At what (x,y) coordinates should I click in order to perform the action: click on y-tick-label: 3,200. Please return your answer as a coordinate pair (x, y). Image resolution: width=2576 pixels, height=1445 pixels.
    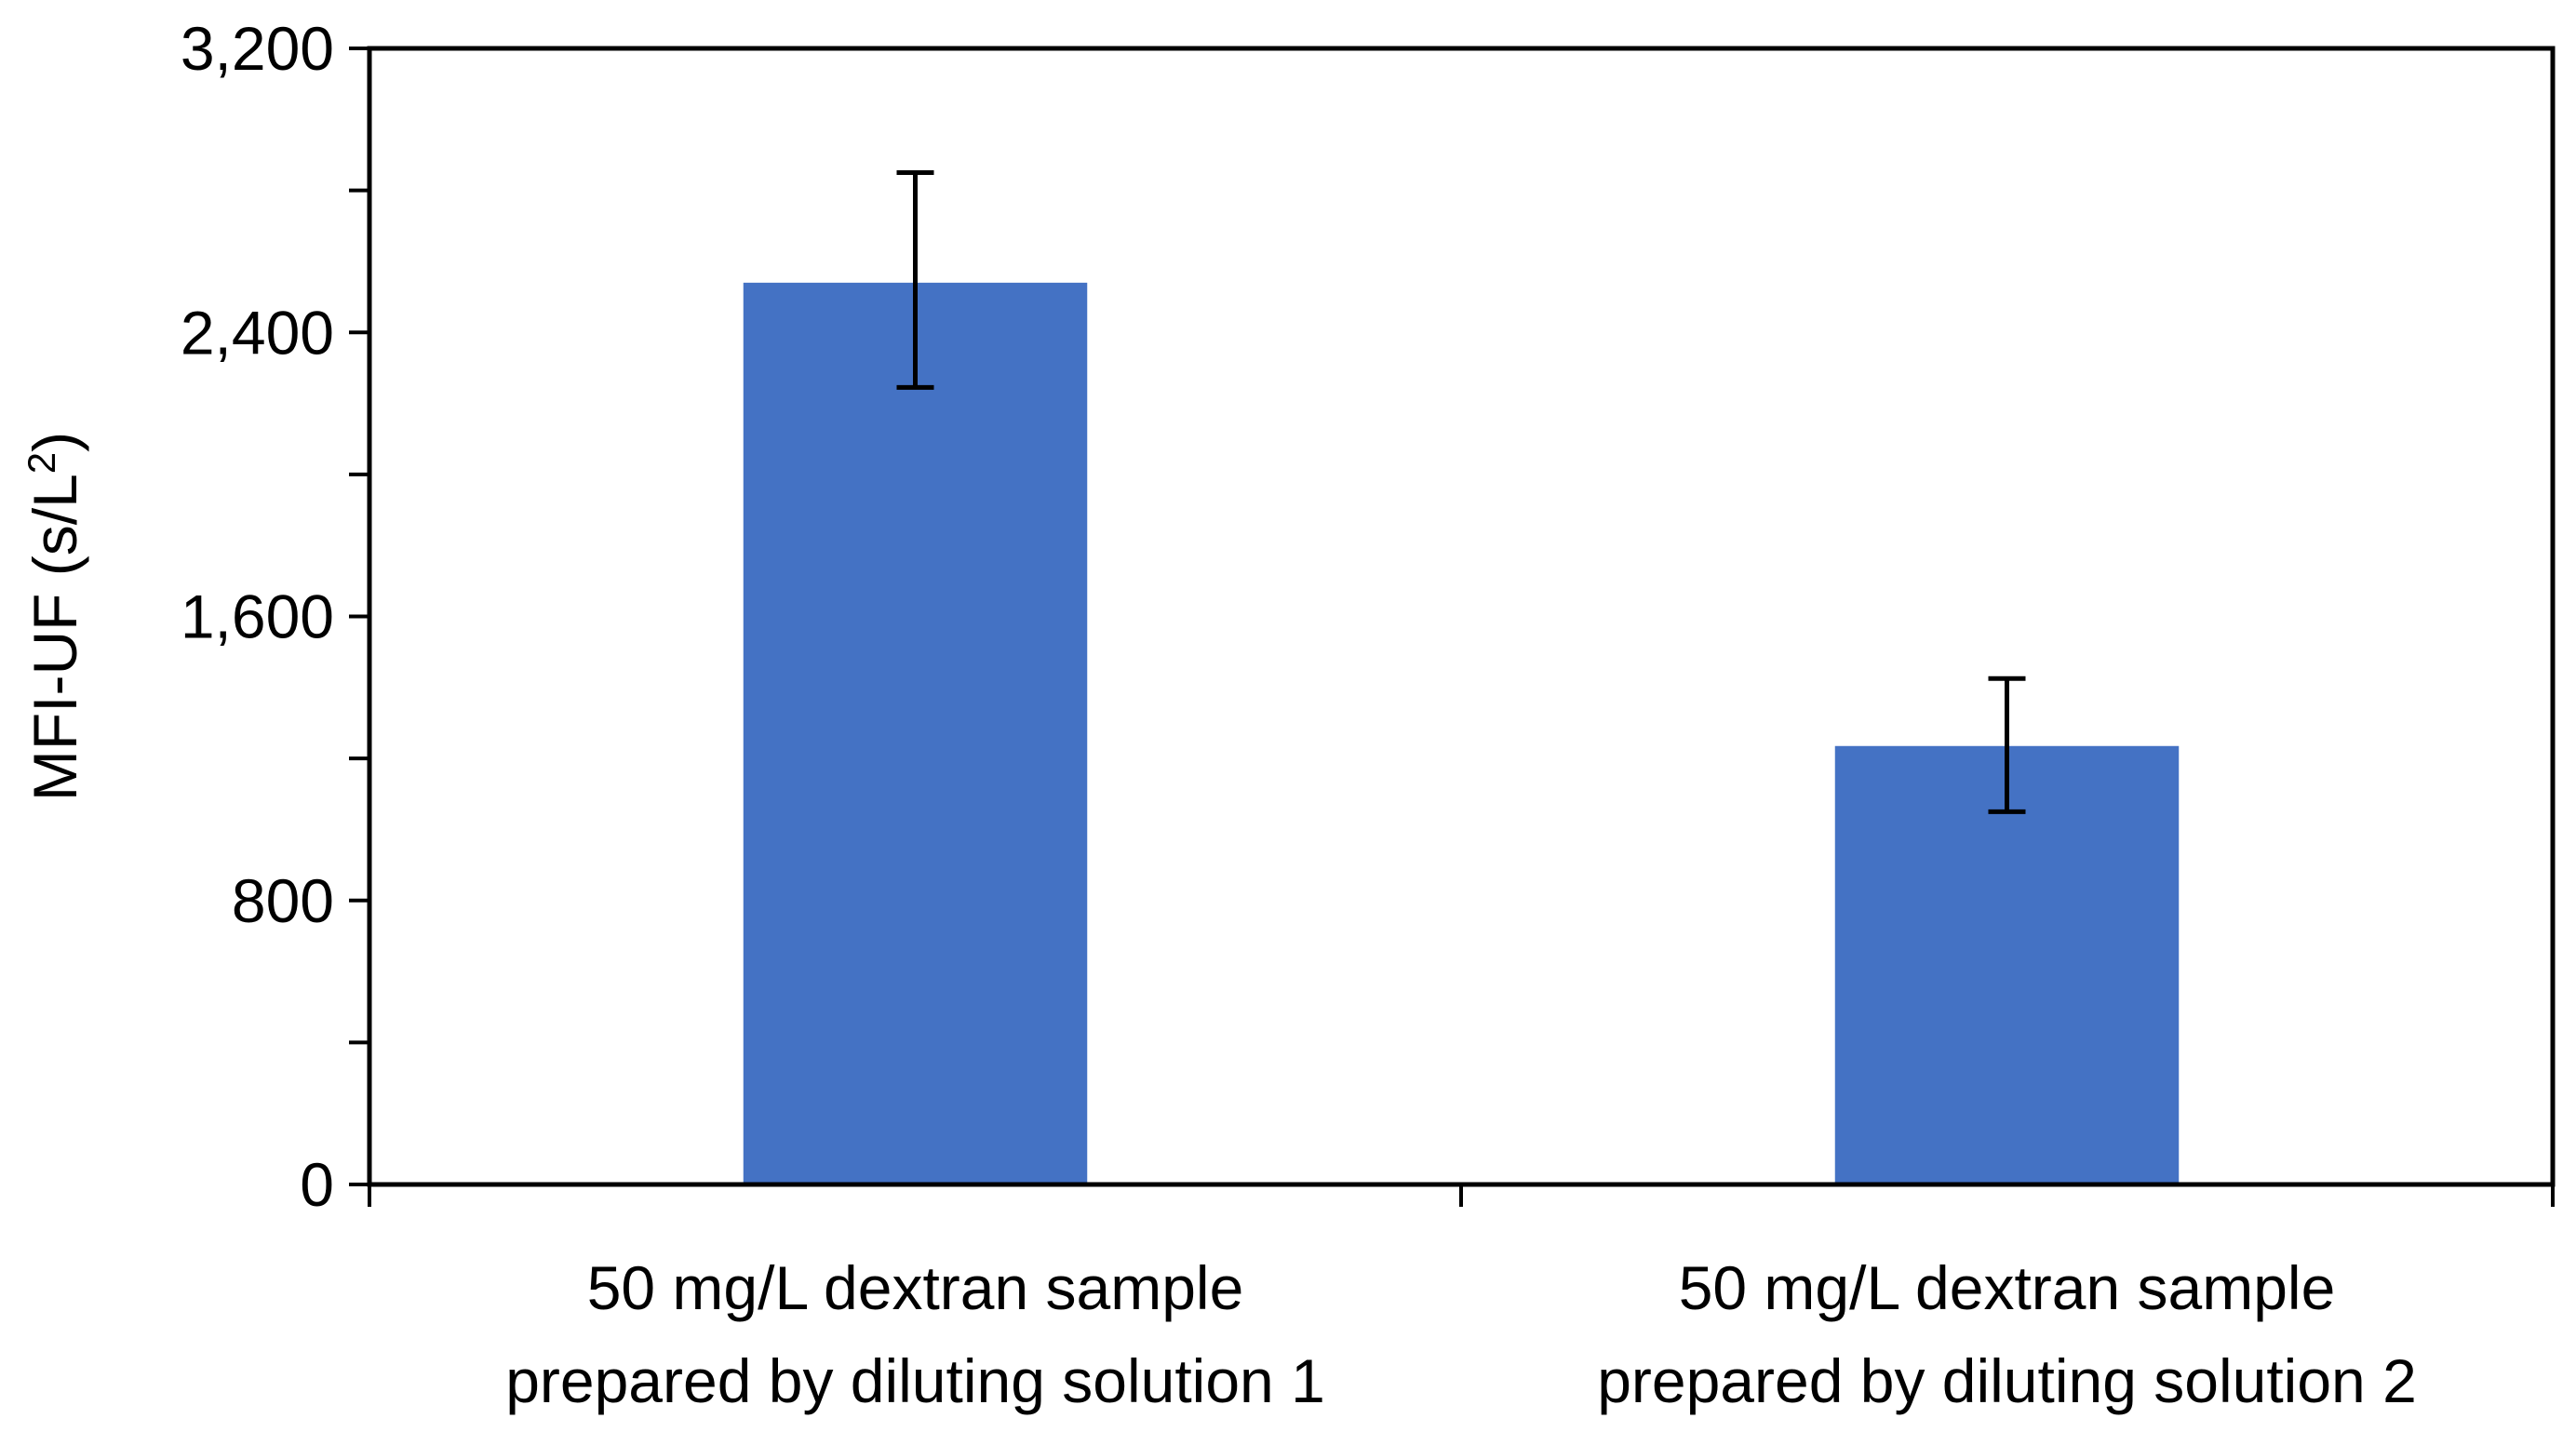
    Looking at the image, I should click on (257, 48).